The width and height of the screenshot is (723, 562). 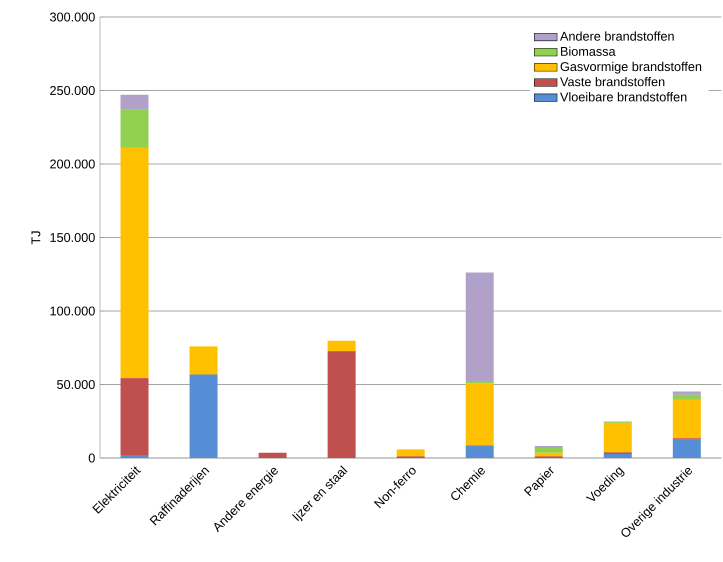 I want to click on legend-label: Gasvormige brandstoffen, so click(x=631, y=68).